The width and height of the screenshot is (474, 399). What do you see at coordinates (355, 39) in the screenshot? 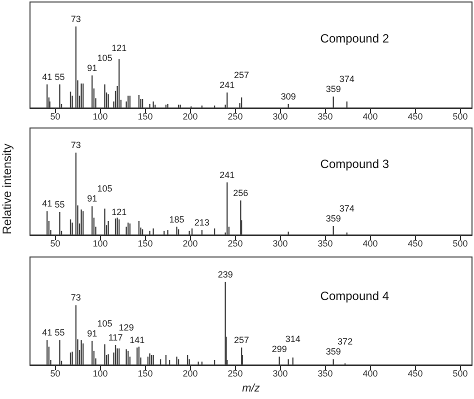
I see `text: Compound 2` at bounding box center [355, 39].